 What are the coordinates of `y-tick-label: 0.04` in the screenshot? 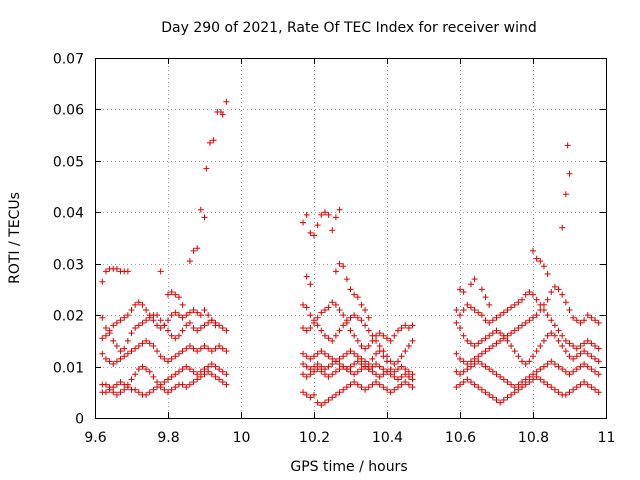 It's located at (68, 214).